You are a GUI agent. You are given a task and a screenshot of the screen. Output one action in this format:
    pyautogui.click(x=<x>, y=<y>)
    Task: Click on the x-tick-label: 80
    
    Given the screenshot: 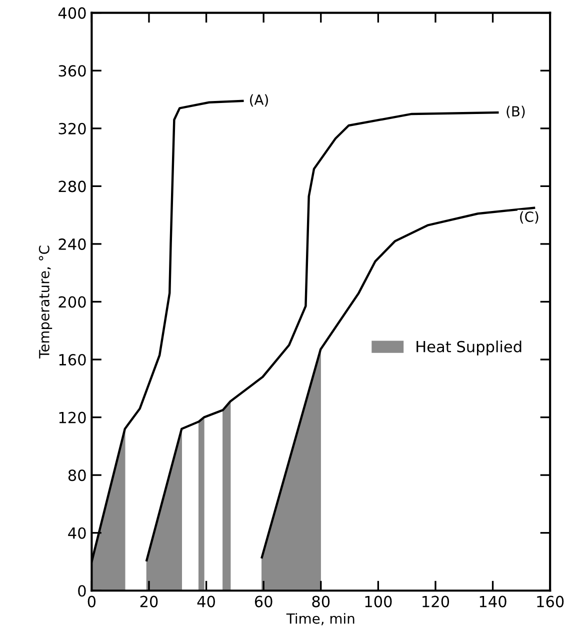 What is the action you would take?
    pyautogui.click(x=321, y=602)
    